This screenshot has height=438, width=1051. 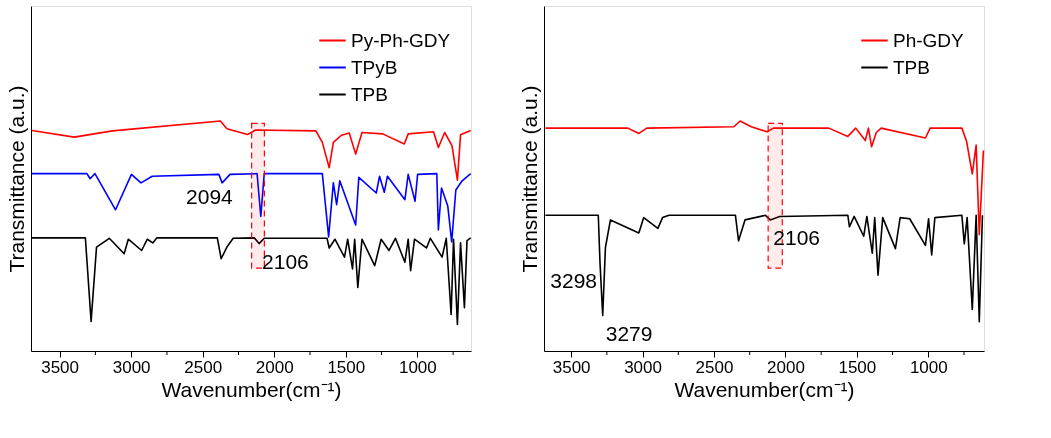 I want to click on annotation: 2094, so click(x=210, y=197).